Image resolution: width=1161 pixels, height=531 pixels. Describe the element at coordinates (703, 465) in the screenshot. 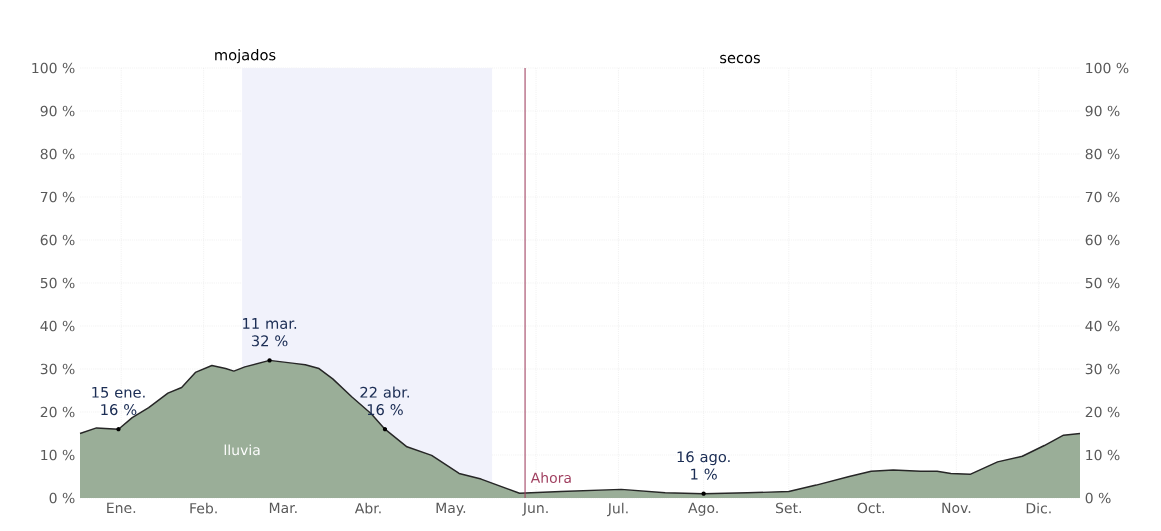

I see `annotation: 16 ago. 1 %` at that location.